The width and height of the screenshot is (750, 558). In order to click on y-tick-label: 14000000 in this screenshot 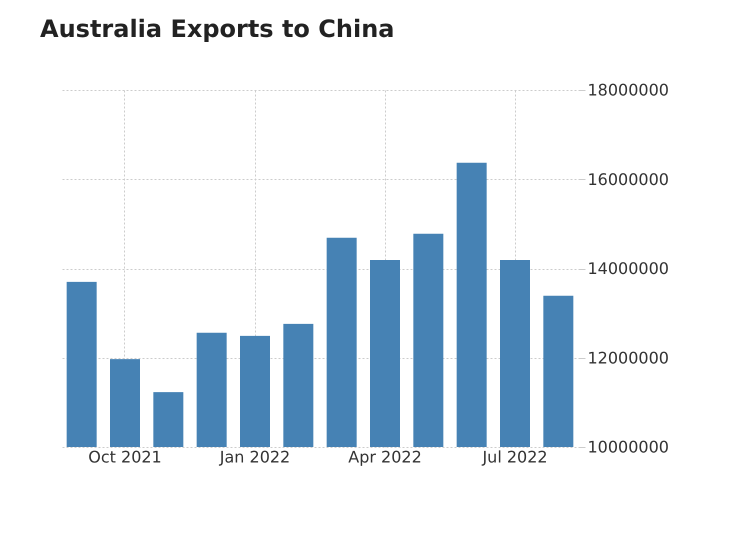, I will do `click(628, 268)`.